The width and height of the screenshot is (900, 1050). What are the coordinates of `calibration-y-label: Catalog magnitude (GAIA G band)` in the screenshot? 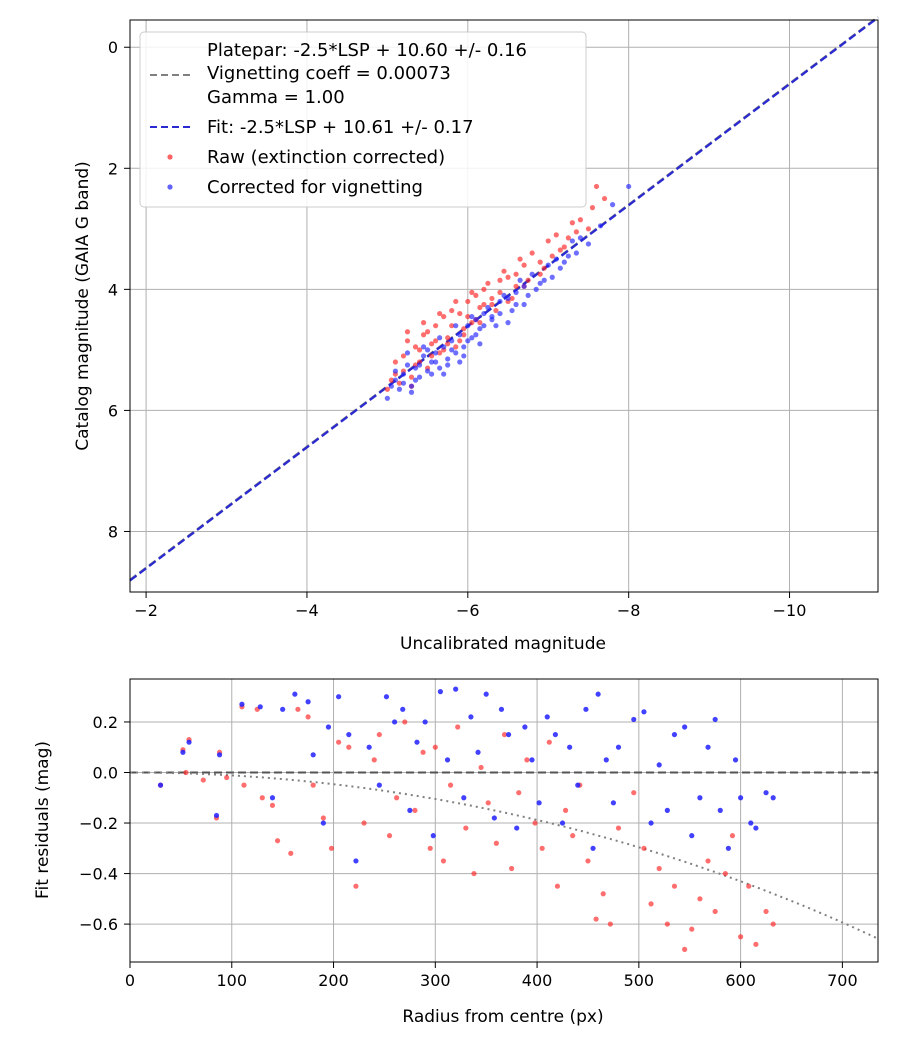 It's located at (83, 306).